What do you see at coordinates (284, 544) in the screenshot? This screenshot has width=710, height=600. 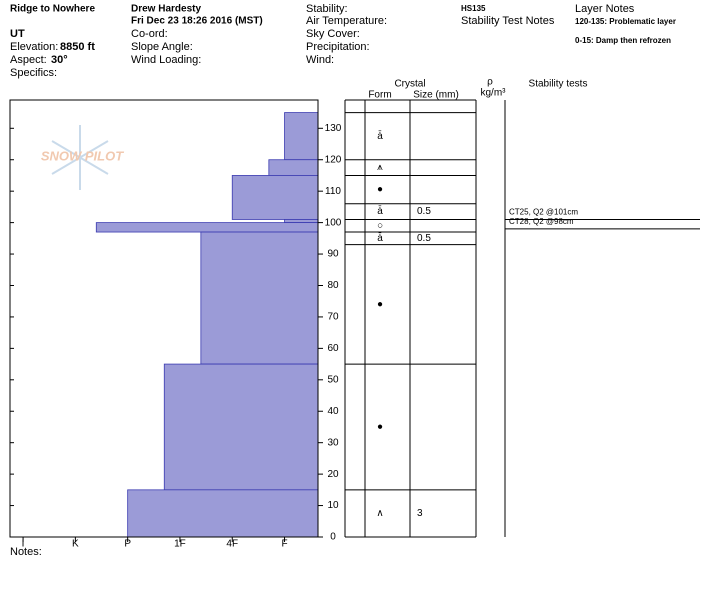 I see `x-tick-label: F` at bounding box center [284, 544].